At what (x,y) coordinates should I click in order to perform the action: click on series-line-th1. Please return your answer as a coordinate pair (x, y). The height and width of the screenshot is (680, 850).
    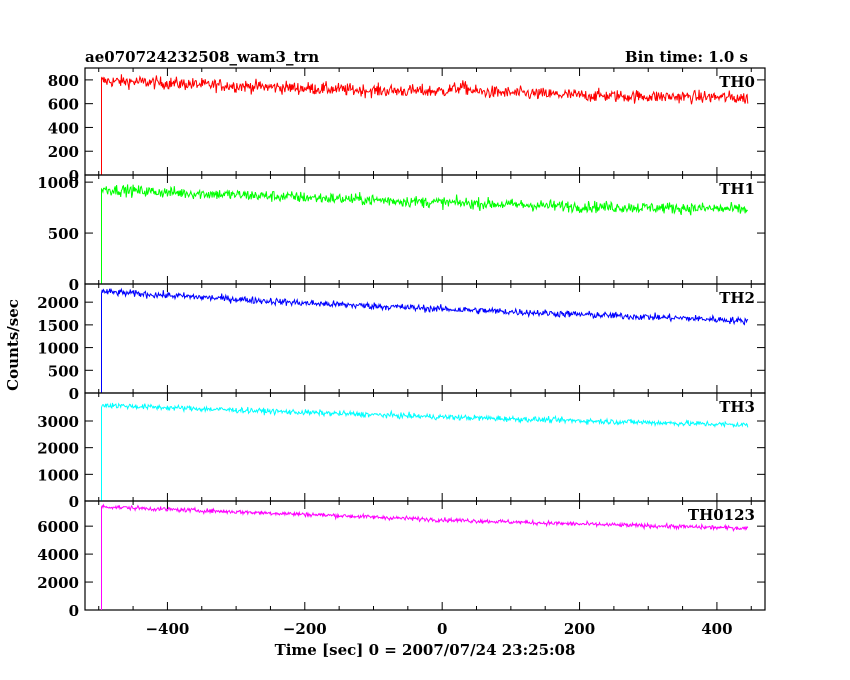
    Looking at the image, I should click on (425, 234).